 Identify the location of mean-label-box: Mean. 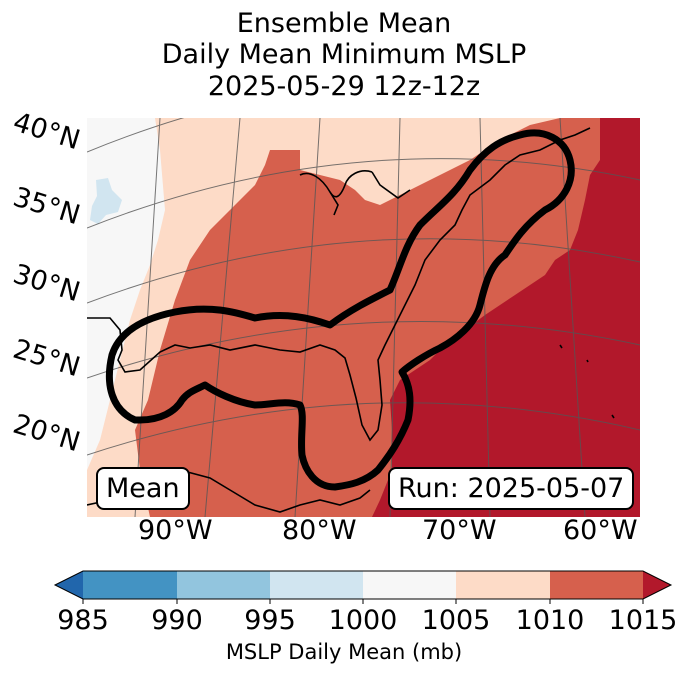
(143, 488).